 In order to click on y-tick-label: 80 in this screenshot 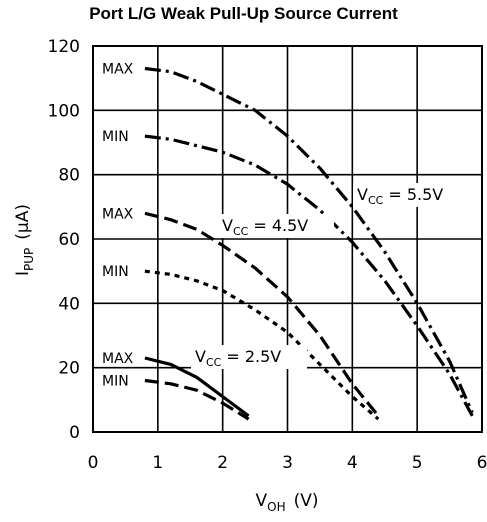, I will do `click(69, 176)`.